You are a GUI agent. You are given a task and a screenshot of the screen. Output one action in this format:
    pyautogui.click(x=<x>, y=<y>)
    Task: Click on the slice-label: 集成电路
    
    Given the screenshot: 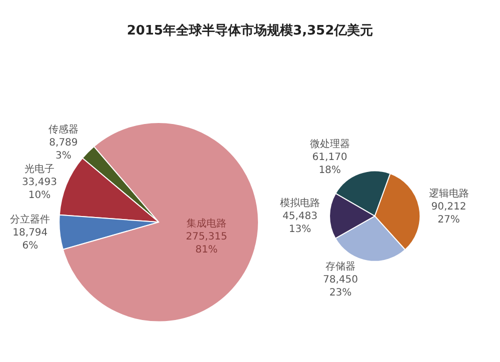 What is the action you would take?
    pyautogui.click(x=206, y=223)
    